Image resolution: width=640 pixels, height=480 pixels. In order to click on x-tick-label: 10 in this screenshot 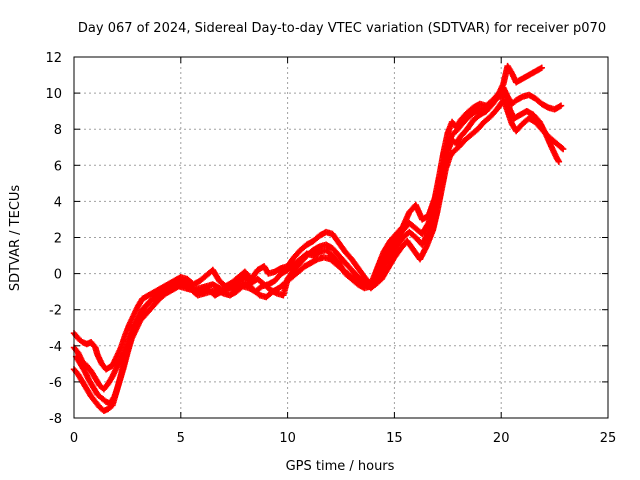, I will do `click(287, 438)`.